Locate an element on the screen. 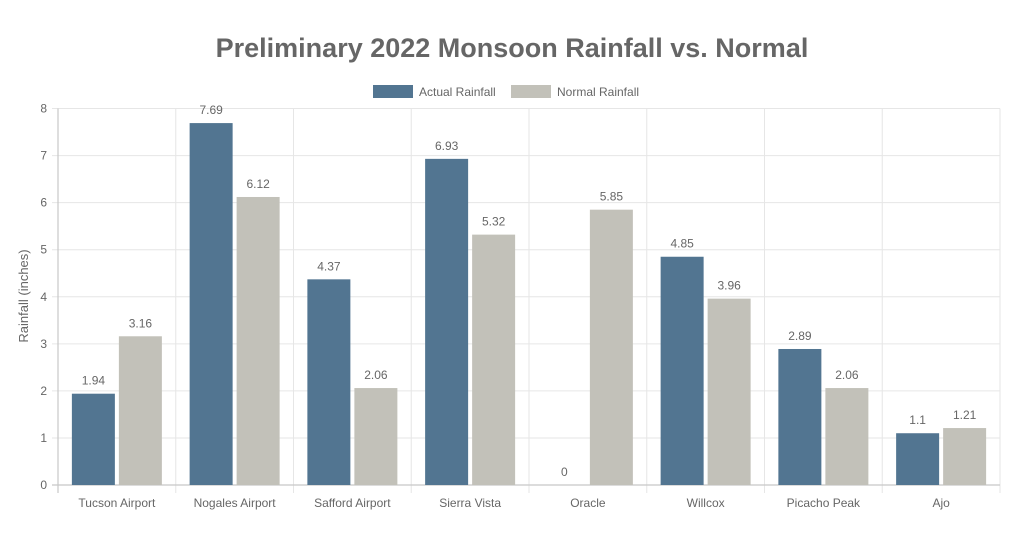 This screenshot has width=1024, height=552. data-label-actual: 6.93 is located at coordinates (447, 146).